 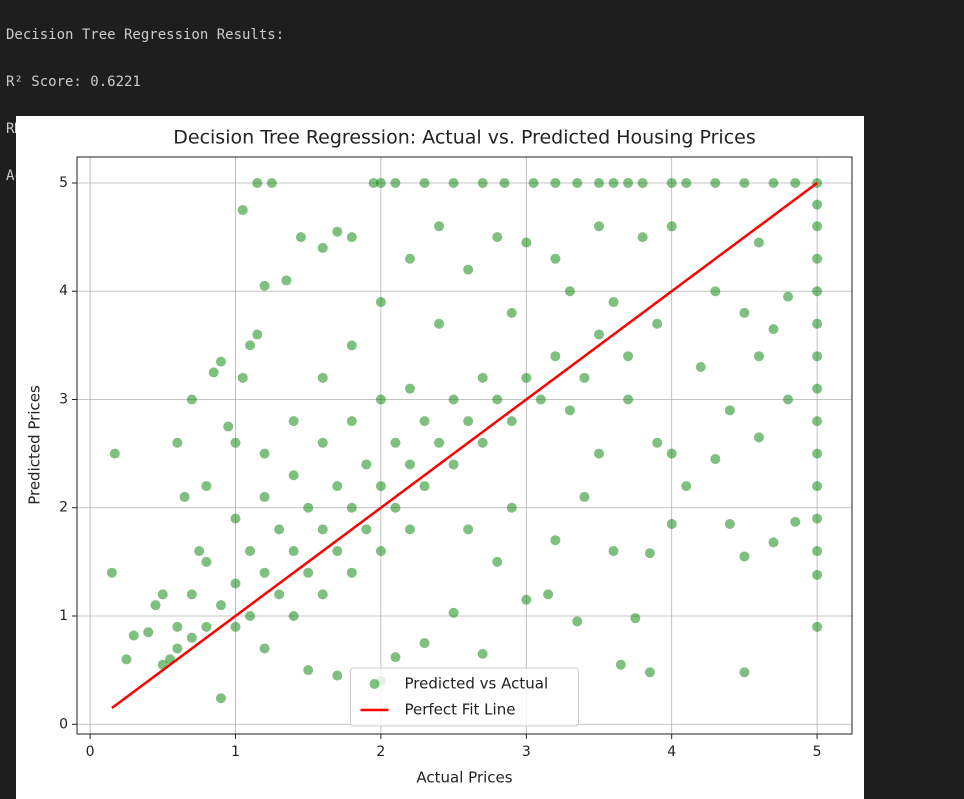 I want to click on x-tick-label: 0, so click(x=90, y=752).